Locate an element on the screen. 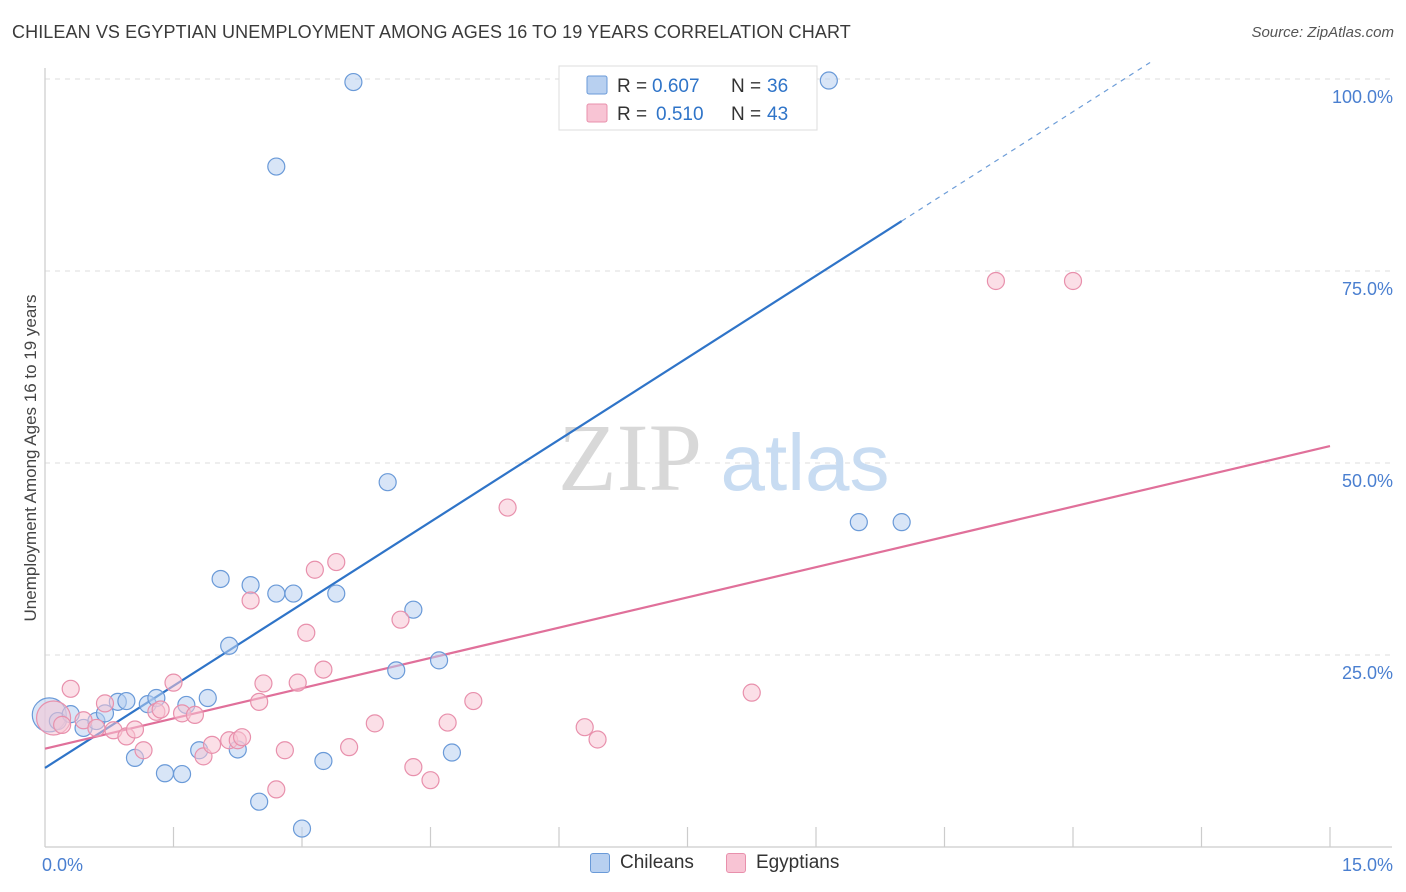 The height and width of the screenshot is (892, 1406). source-credit: Source: ZipAtlas.com is located at coordinates (1322, 32).